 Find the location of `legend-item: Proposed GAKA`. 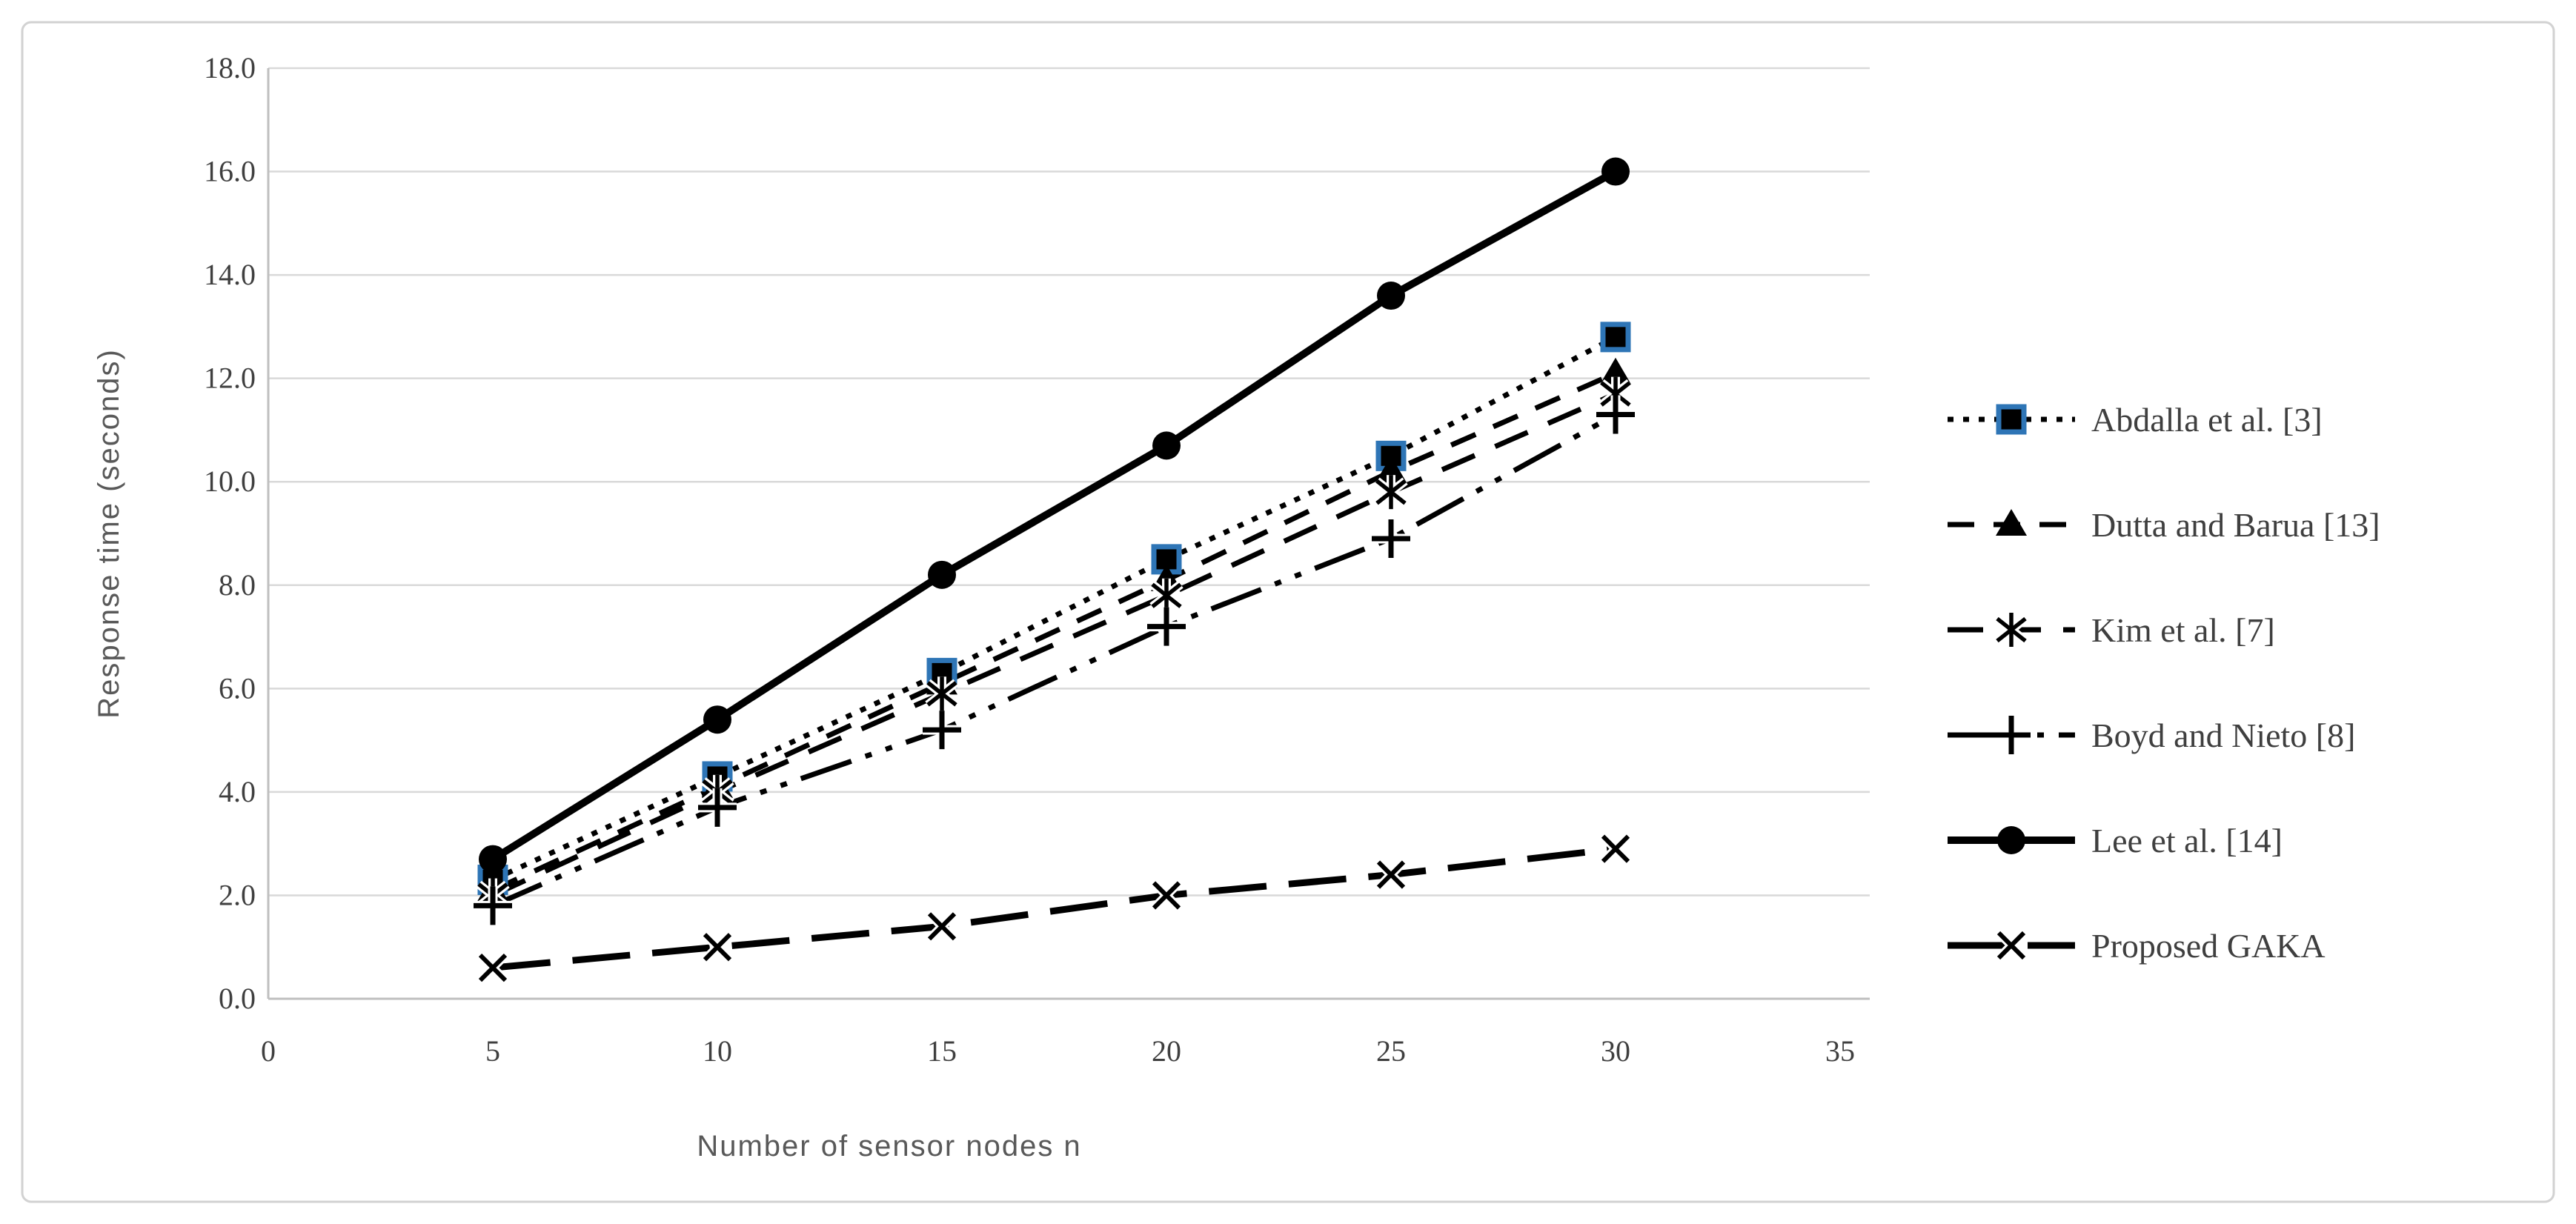

legend-item: Proposed GAKA is located at coordinates (2137, 946).